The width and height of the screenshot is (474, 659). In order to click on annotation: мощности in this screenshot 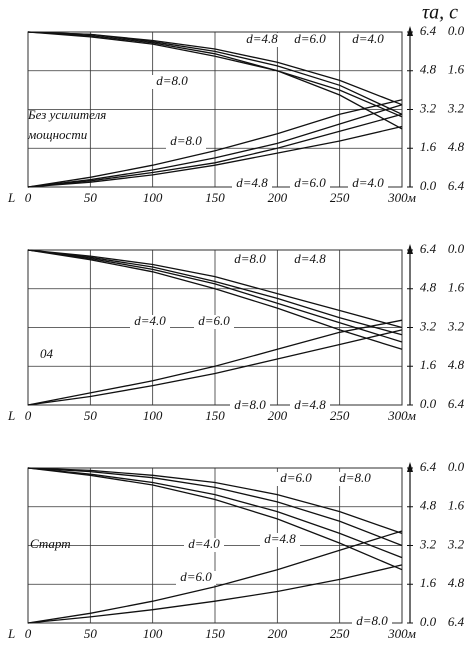, I will do `click(57, 134)`.